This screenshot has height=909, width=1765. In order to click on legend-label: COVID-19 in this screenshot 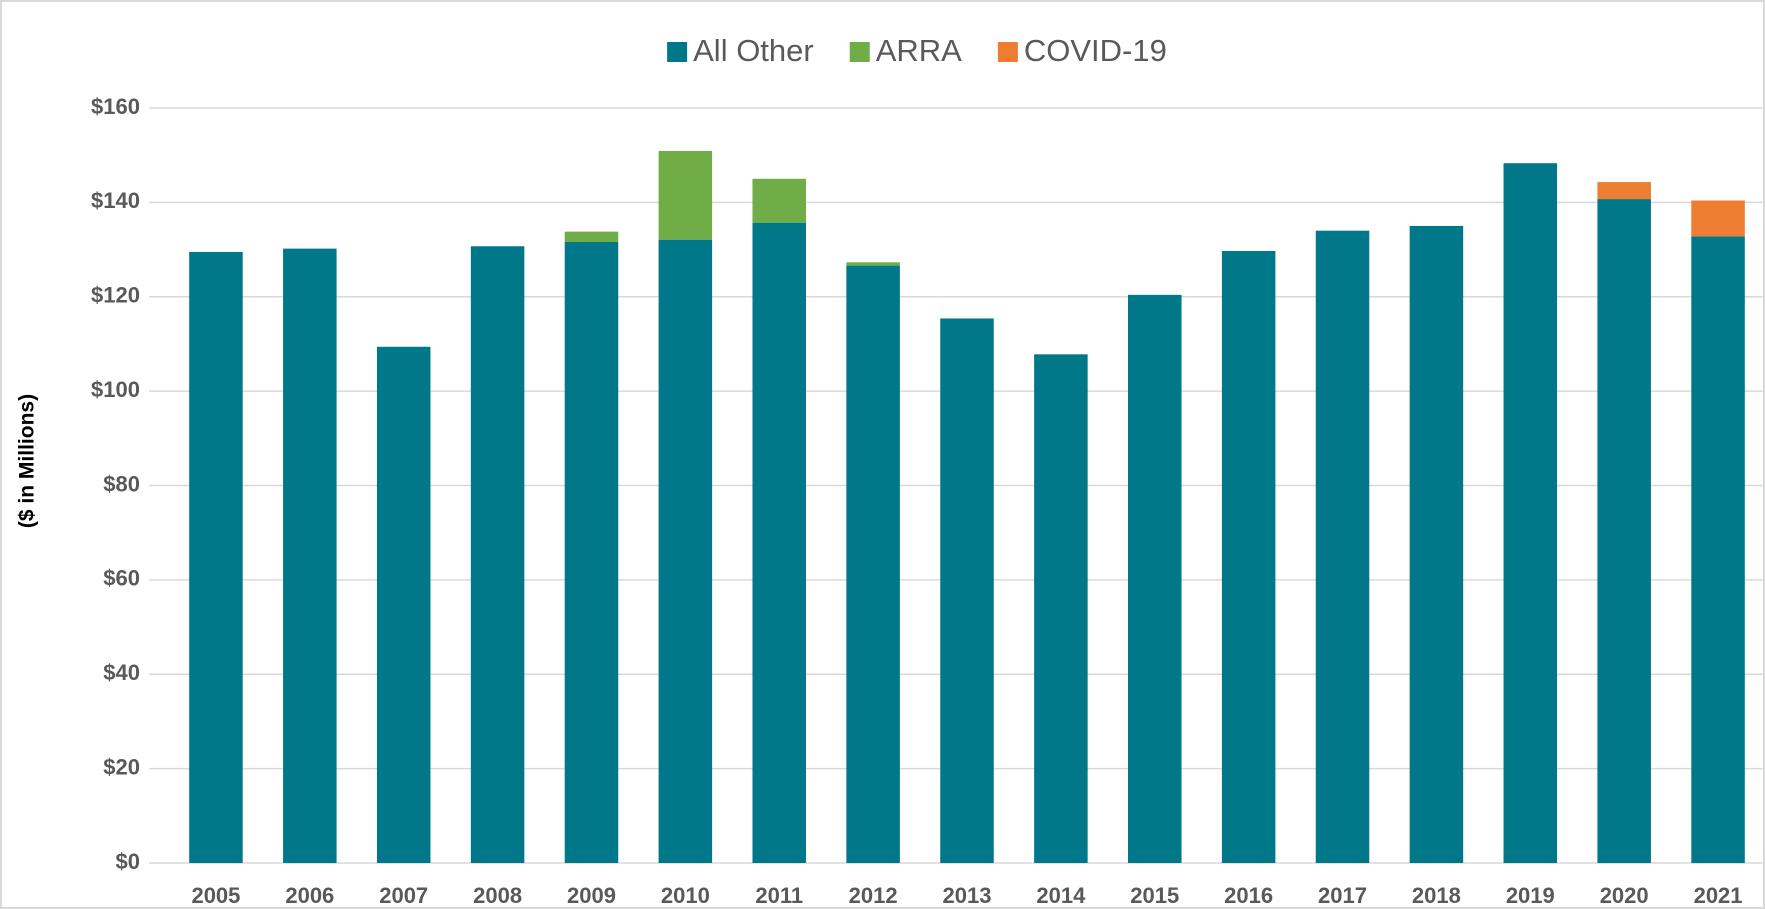, I will do `click(1095, 50)`.